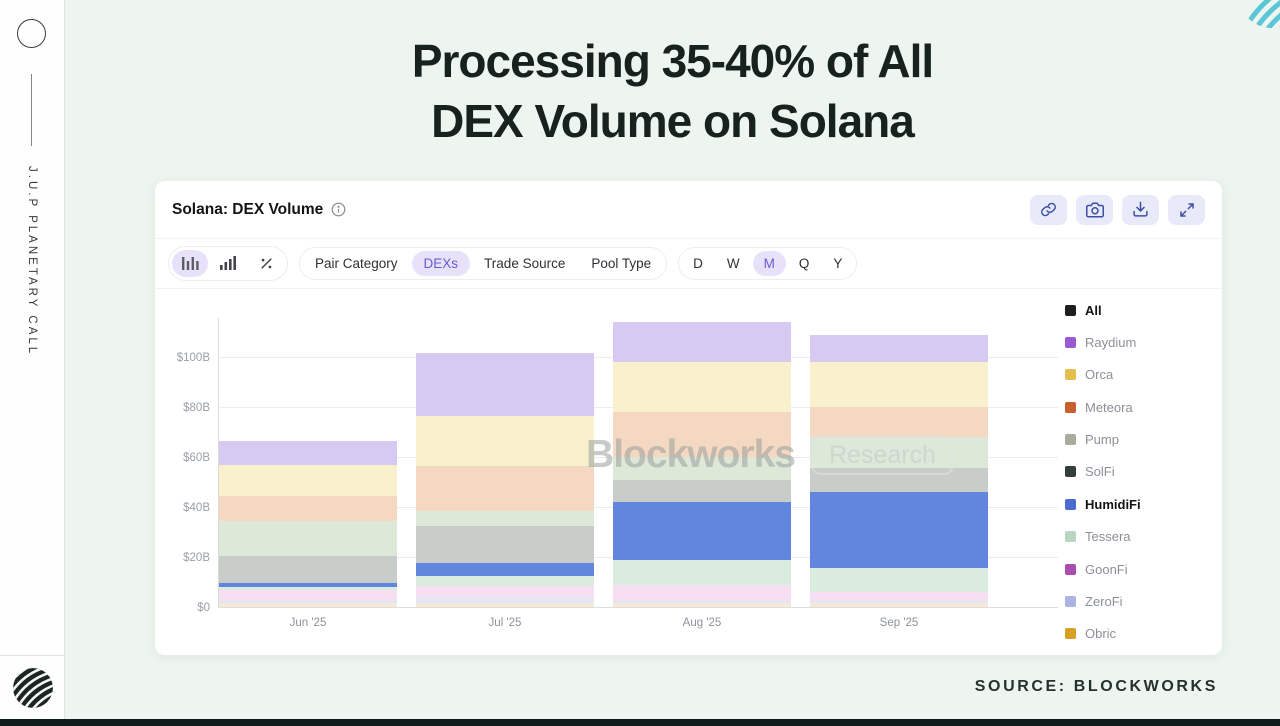  I want to click on legend-label: HumidiFi, so click(1113, 504).